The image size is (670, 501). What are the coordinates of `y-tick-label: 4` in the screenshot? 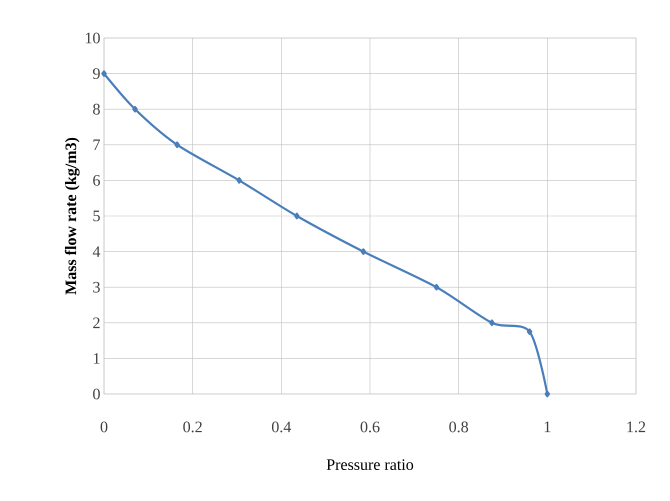 It's located at (96, 251).